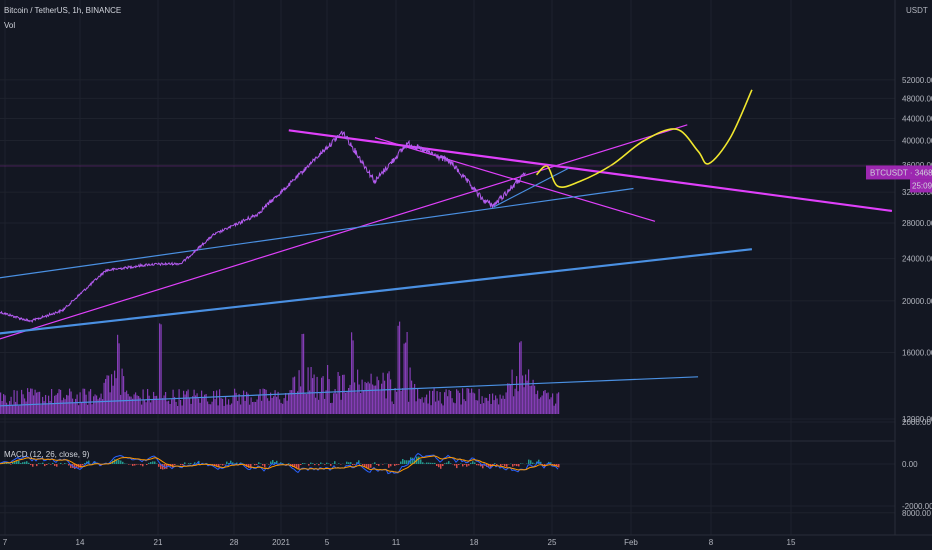 The width and height of the screenshot is (932, 550). What do you see at coordinates (901, 172) in the screenshot?
I see `last-price-text: BTCUSDT · 34689.94` at bounding box center [901, 172].